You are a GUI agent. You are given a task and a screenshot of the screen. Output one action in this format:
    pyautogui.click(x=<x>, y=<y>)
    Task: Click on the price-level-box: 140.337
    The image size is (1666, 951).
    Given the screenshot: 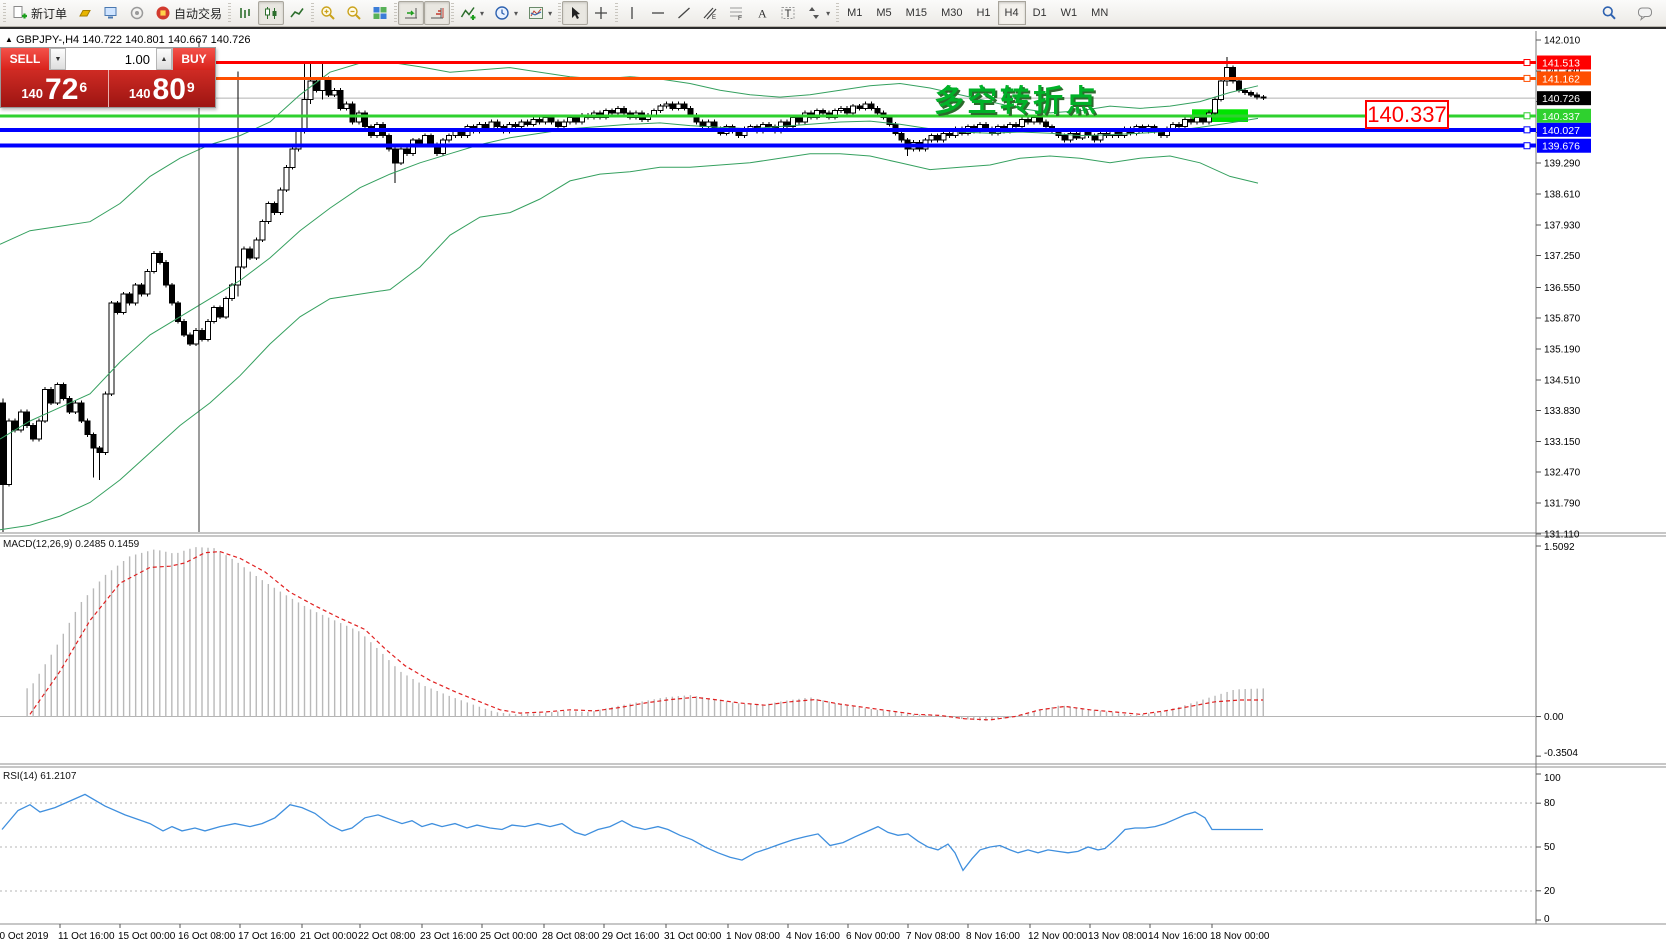 What is the action you would take?
    pyautogui.click(x=1407, y=114)
    